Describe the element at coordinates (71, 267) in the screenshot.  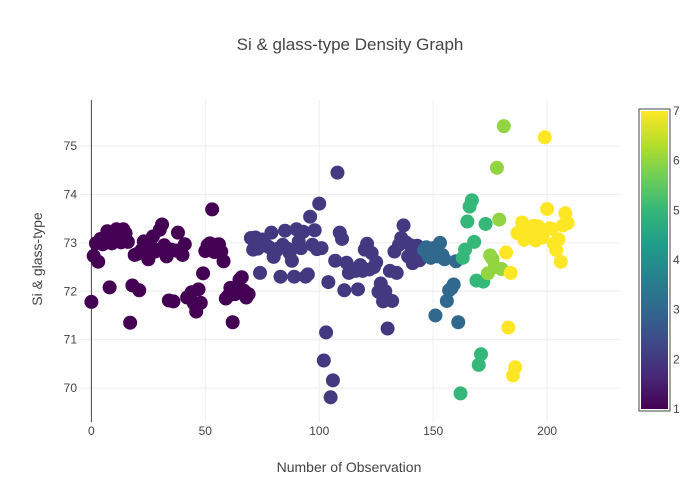
I see `y-axis-ticks: 70 71 72 73 74 75` at that location.